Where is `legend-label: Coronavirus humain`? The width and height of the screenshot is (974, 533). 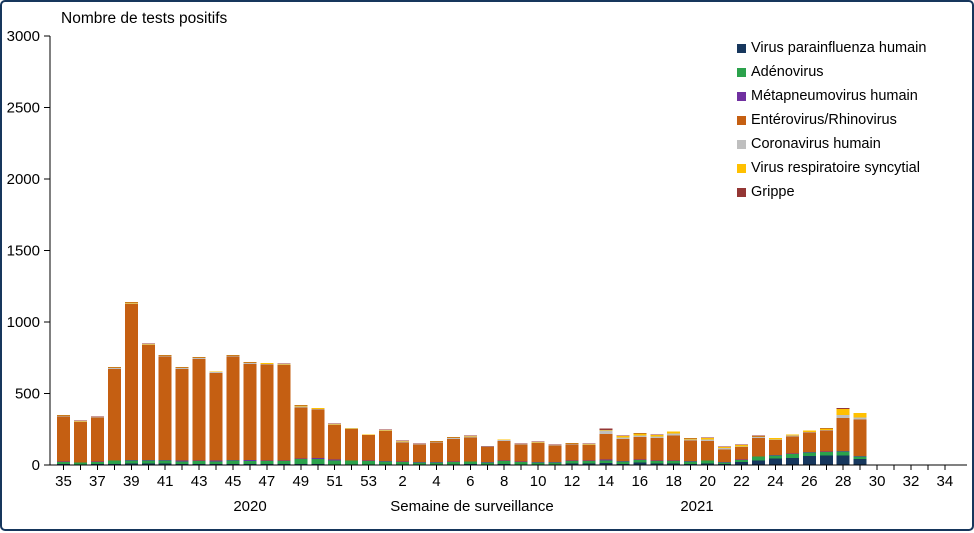
legend-label: Coronavirus humain is located at coordinates (816, 144).